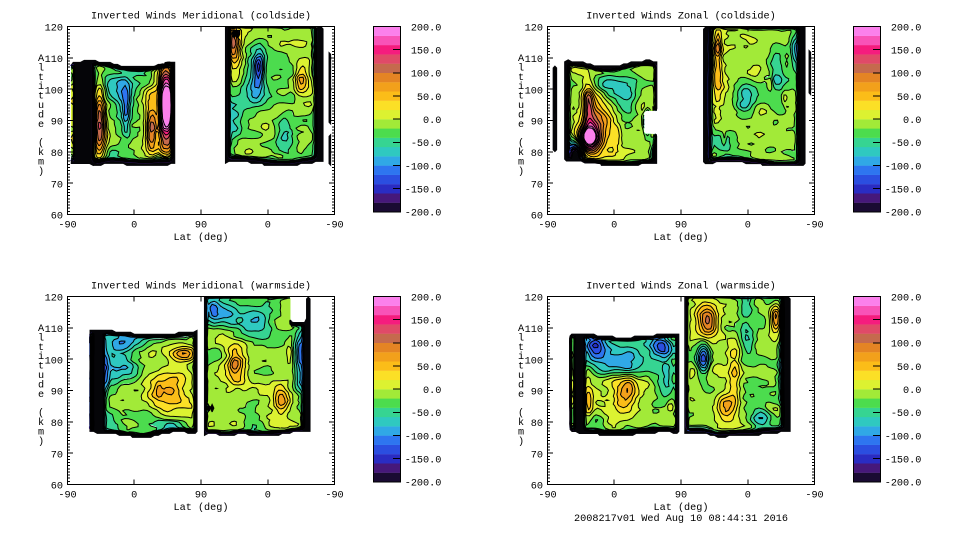  What do you see at coordinates (201, 17) in the screenshot?
I see `svg-text:Inverted Winds Meridional (col: Inverted Winds Meridional (coldside)` at bounding box center [201, 17].